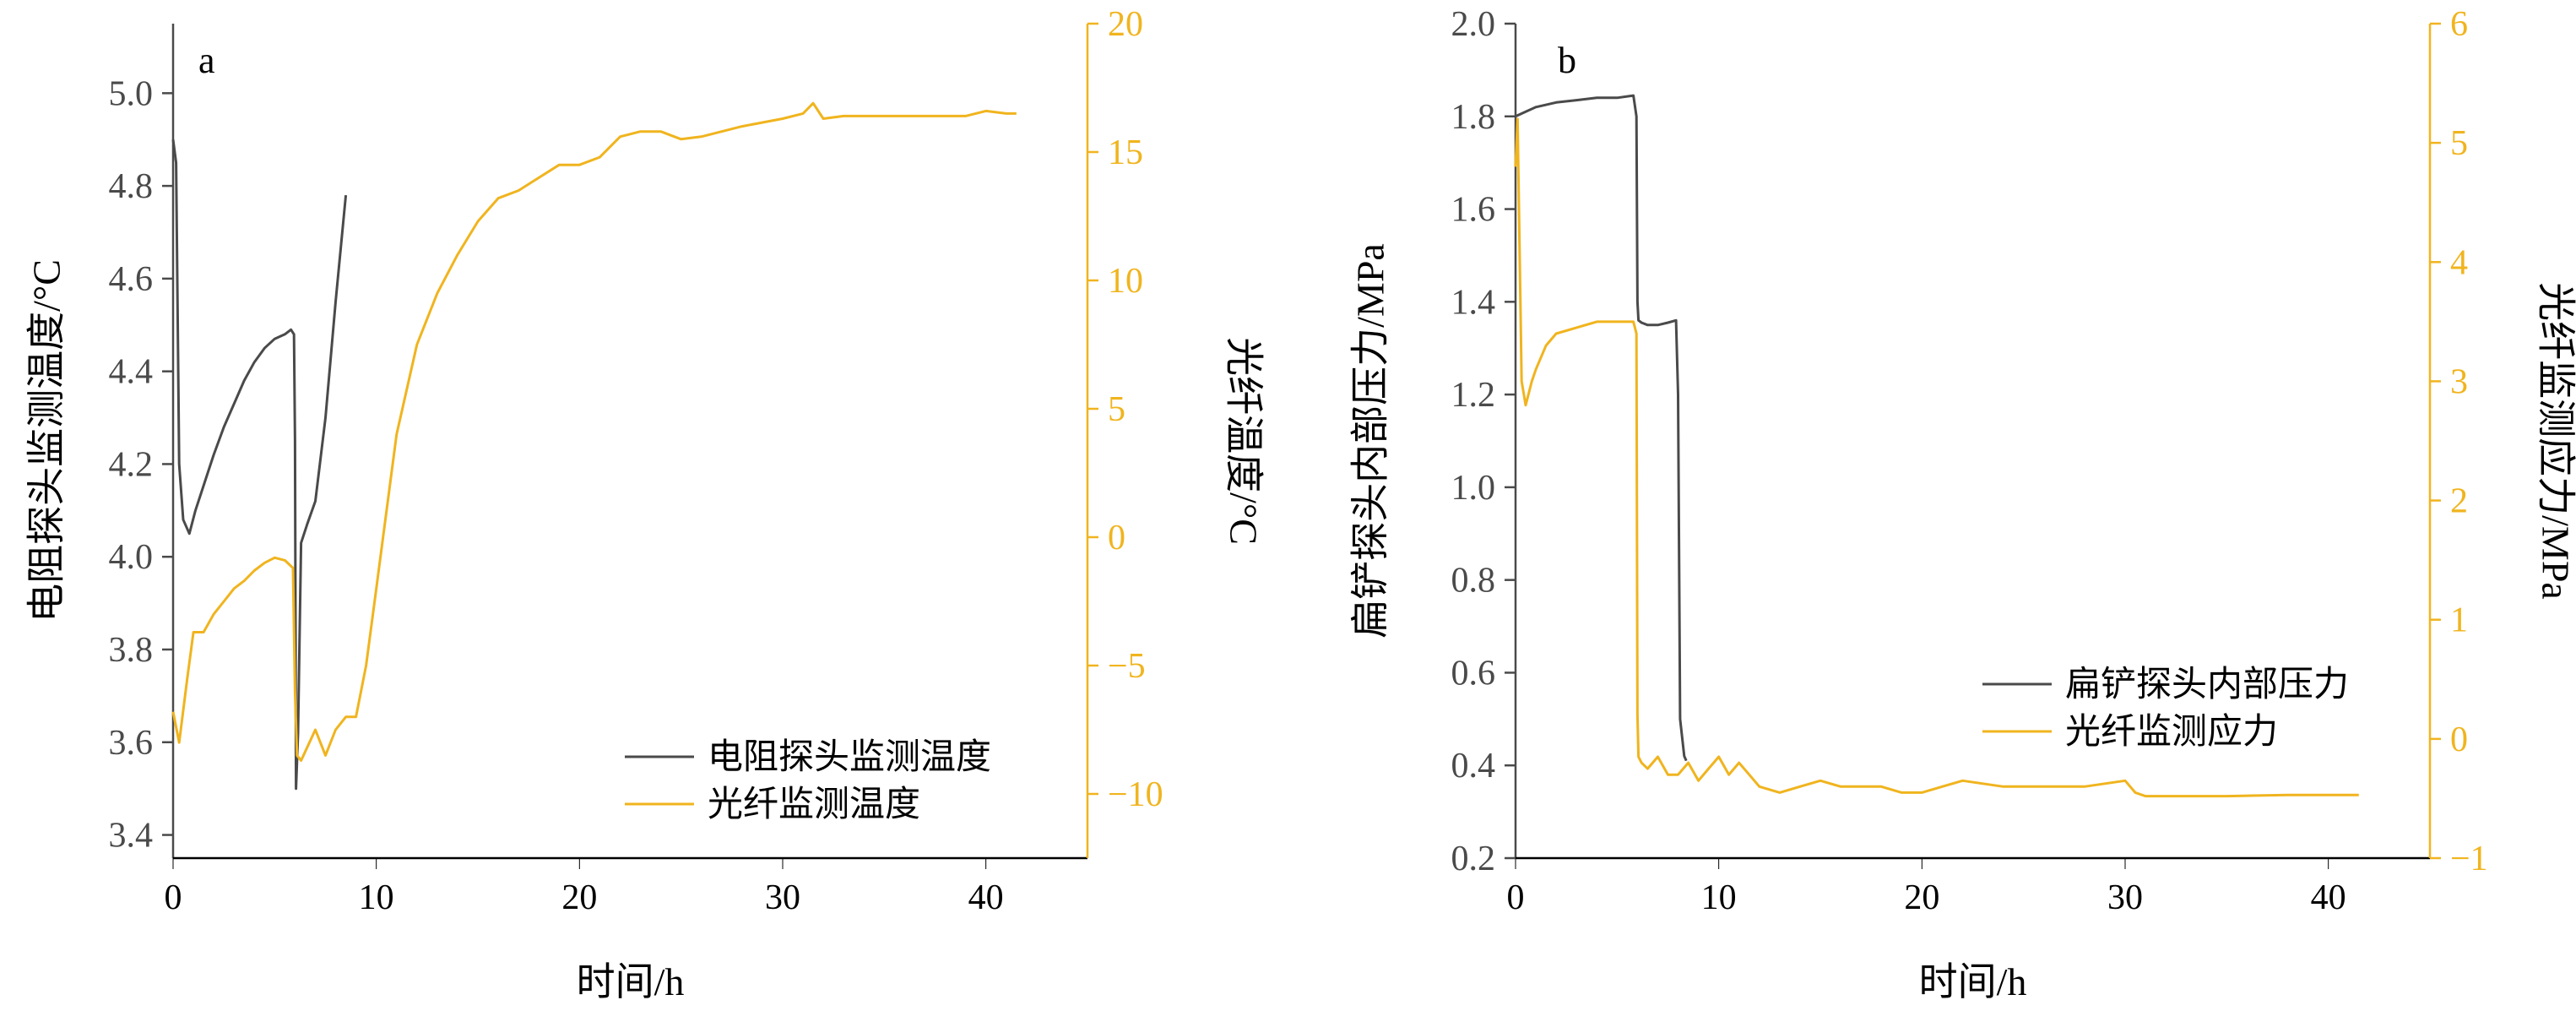  Describe the element at coordinates (1243, 441) in the screenshot. I see `y-right-axis-label: 光纤温度/°C` at that location.